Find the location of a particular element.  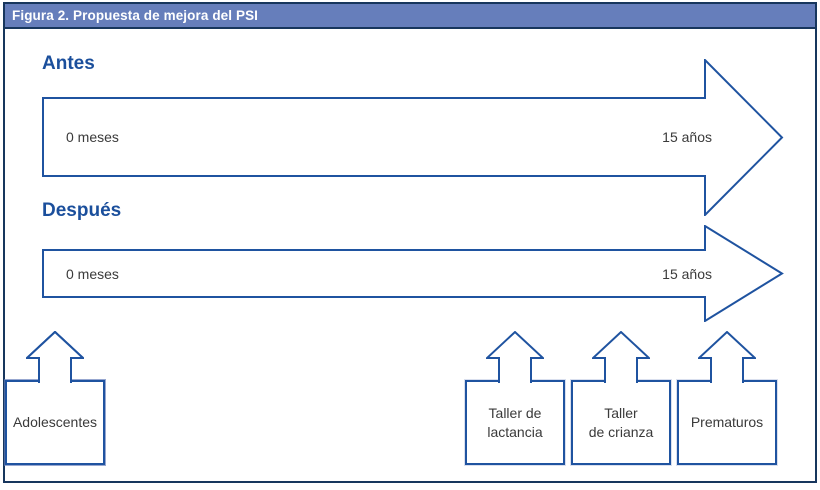

program-label: Adolescentes is located at coordinates (55, 422).